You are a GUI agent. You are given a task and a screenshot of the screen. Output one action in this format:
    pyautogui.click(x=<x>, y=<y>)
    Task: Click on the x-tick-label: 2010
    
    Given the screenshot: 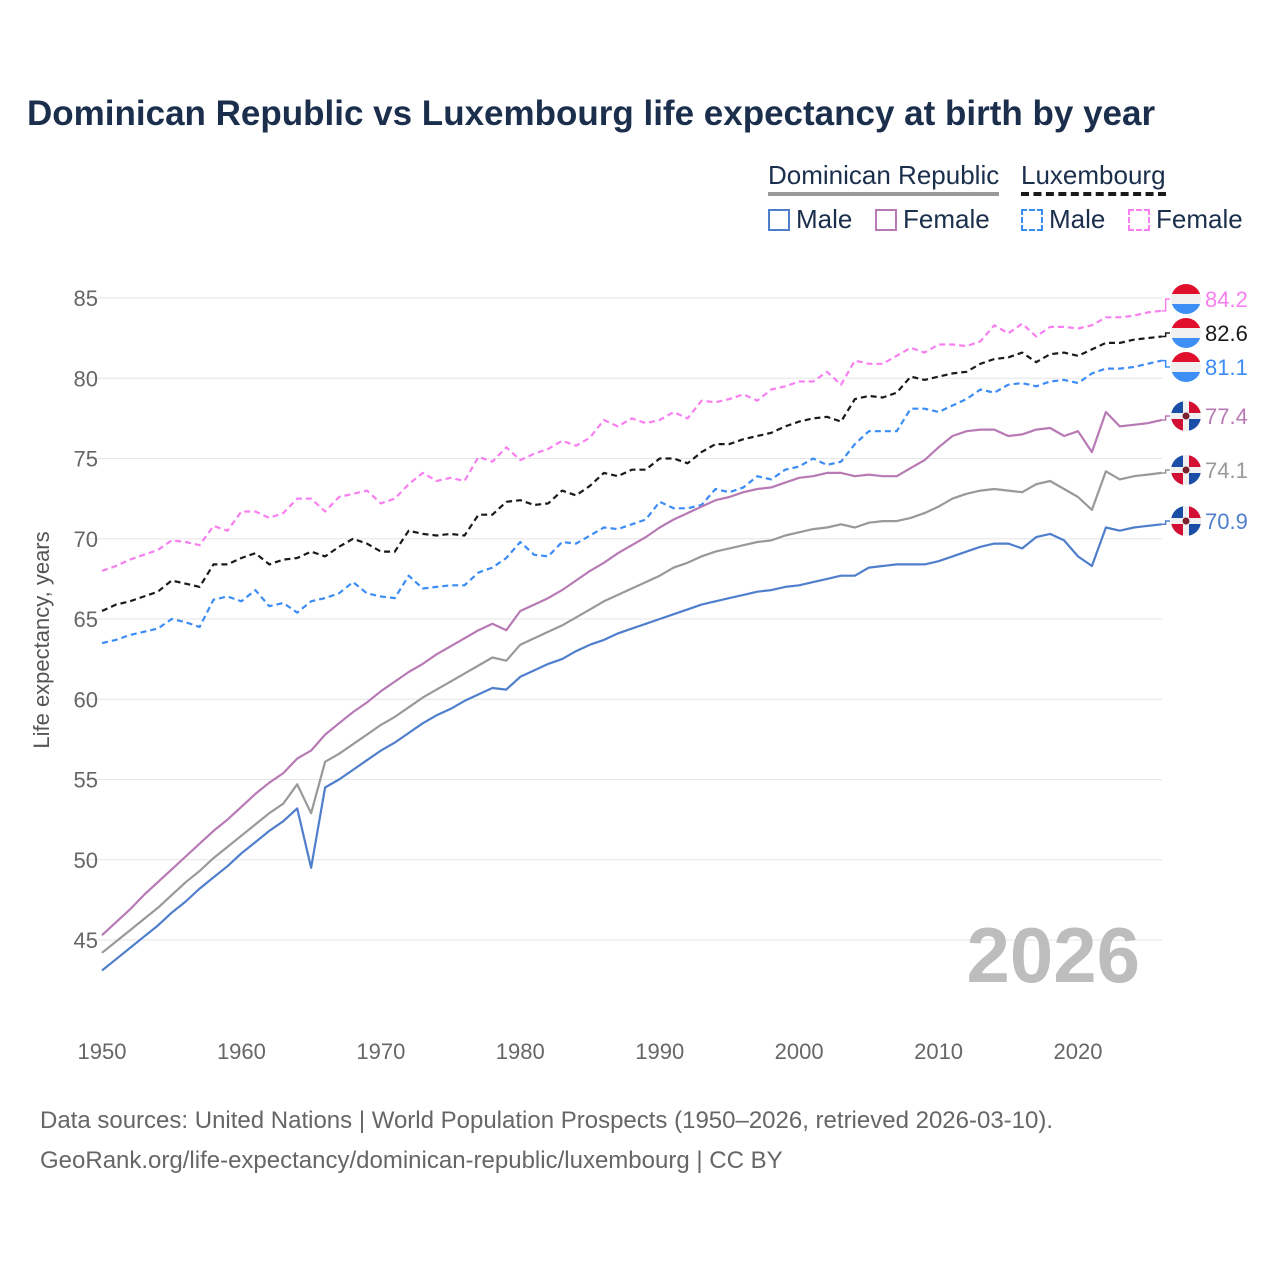 What is the action you would take?
    pyautogui.click(x=938, y=1051)
    